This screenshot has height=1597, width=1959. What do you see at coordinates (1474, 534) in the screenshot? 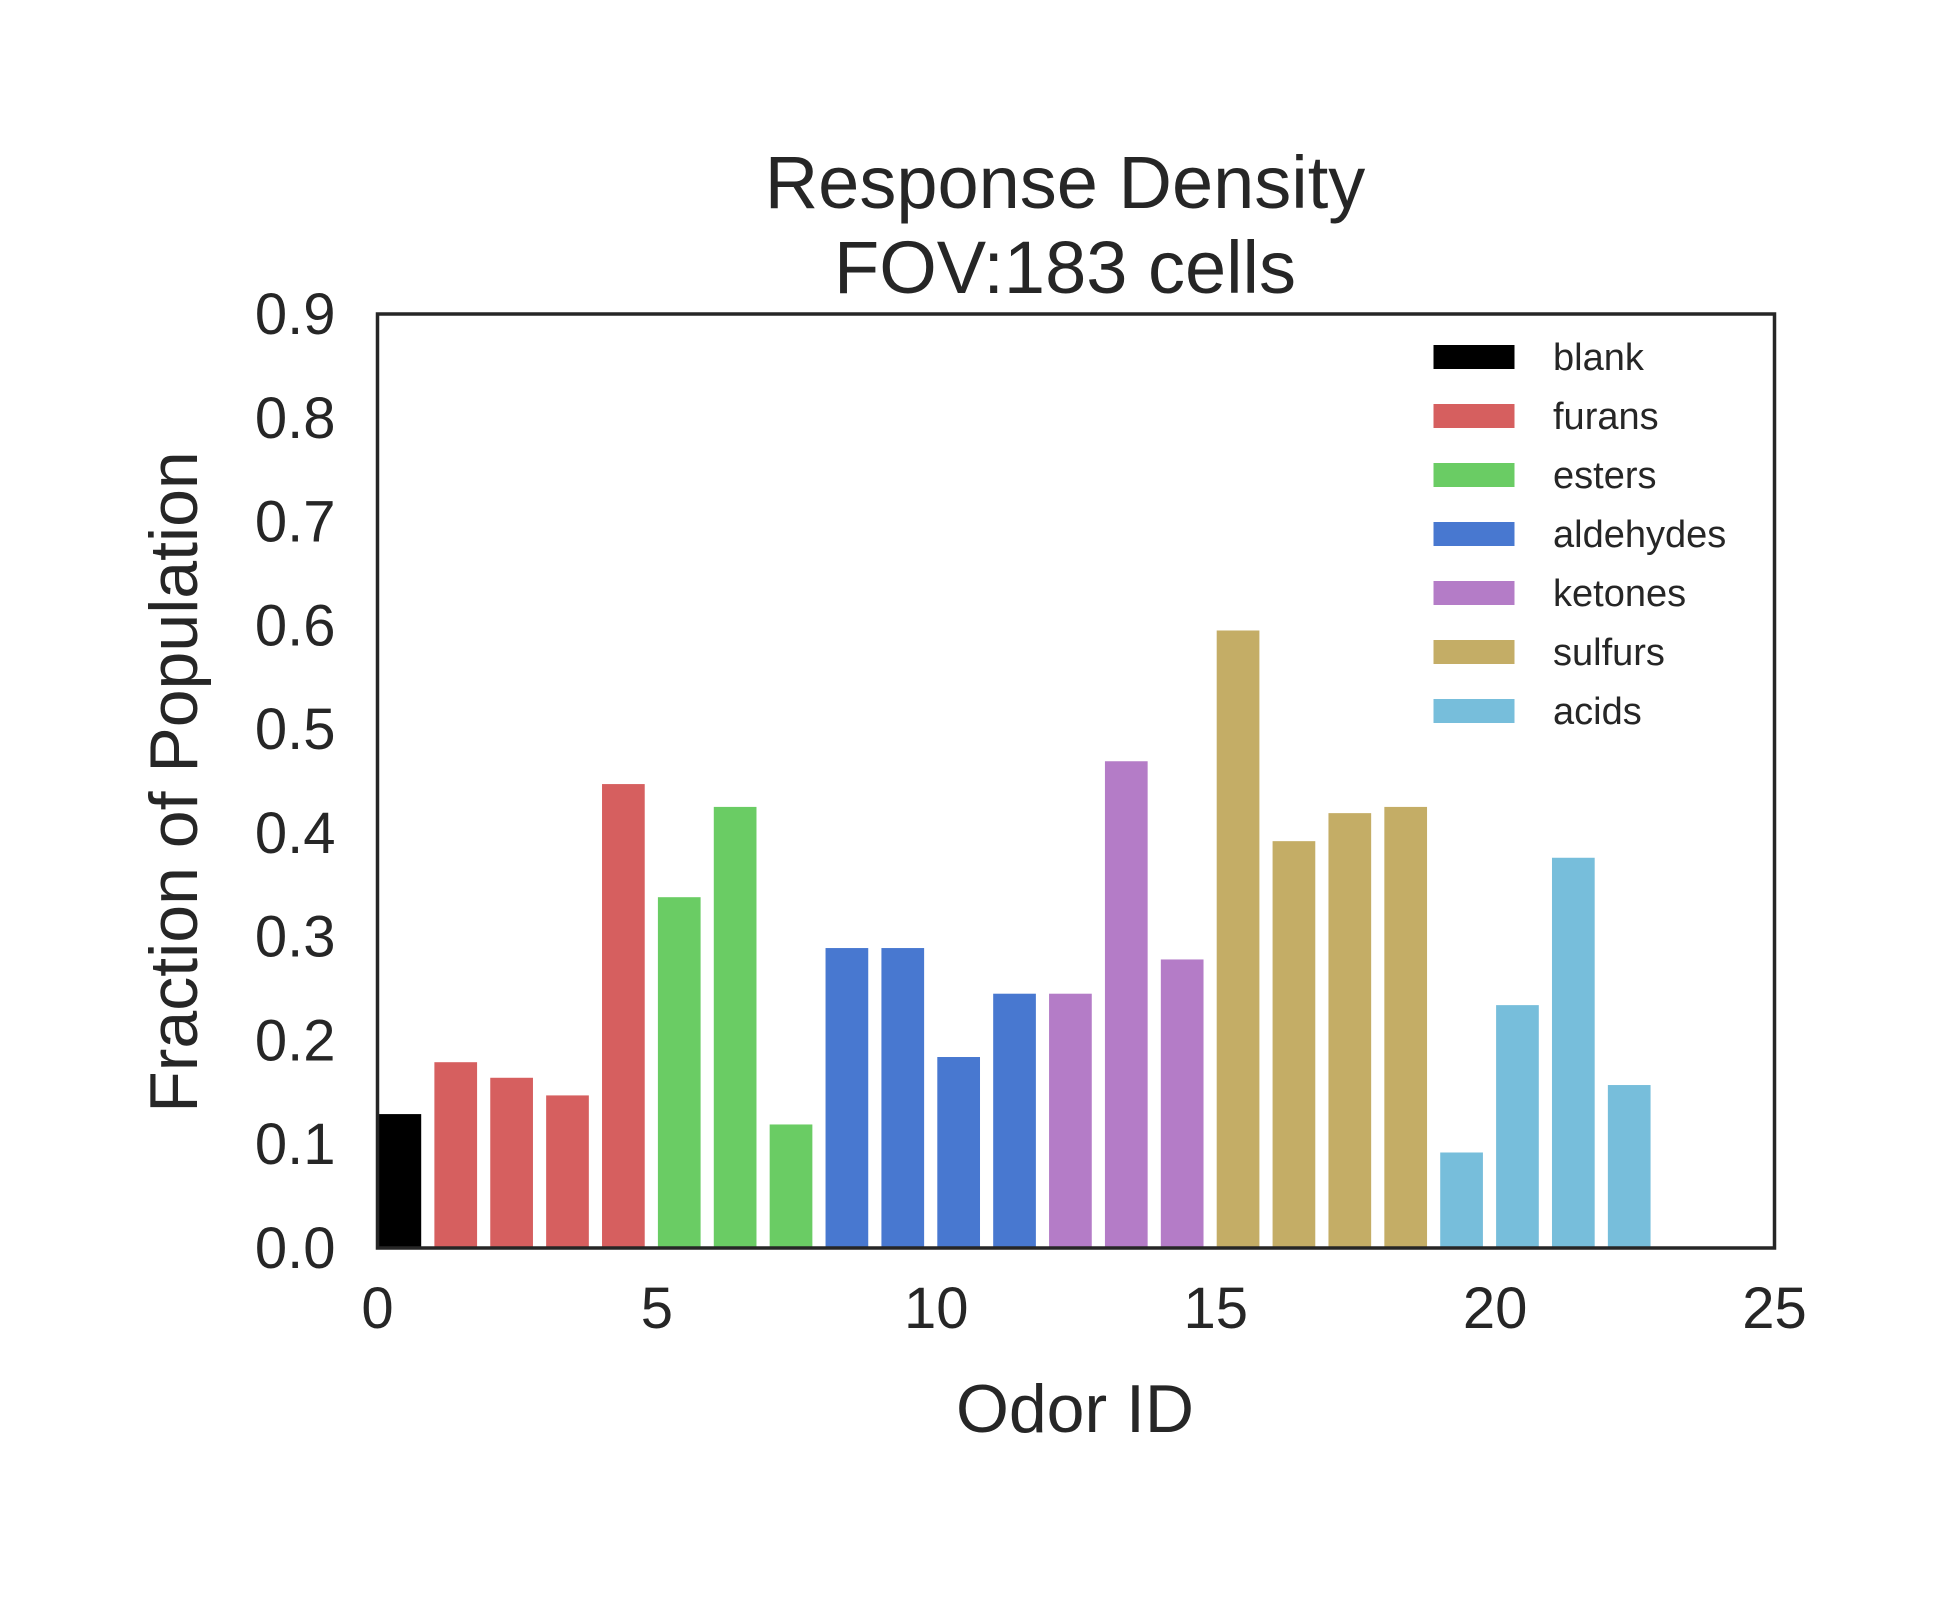
I see `legend-swatch-aldehydes` at bounding box center [1474, 534].